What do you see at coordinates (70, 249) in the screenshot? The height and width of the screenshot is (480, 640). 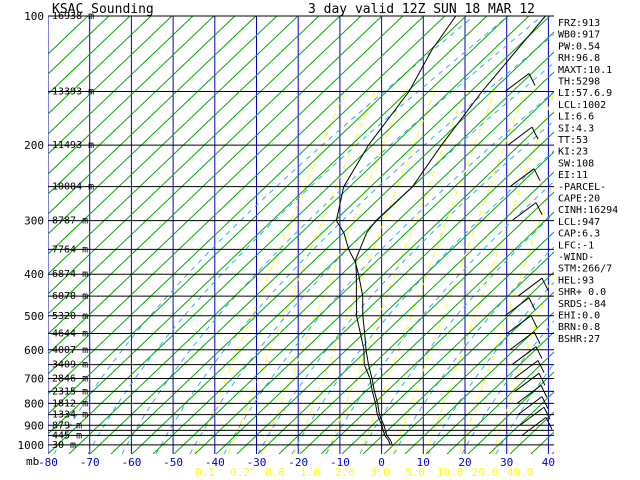 I see `height-label: 7764 m` at bounding box center [70, 249].